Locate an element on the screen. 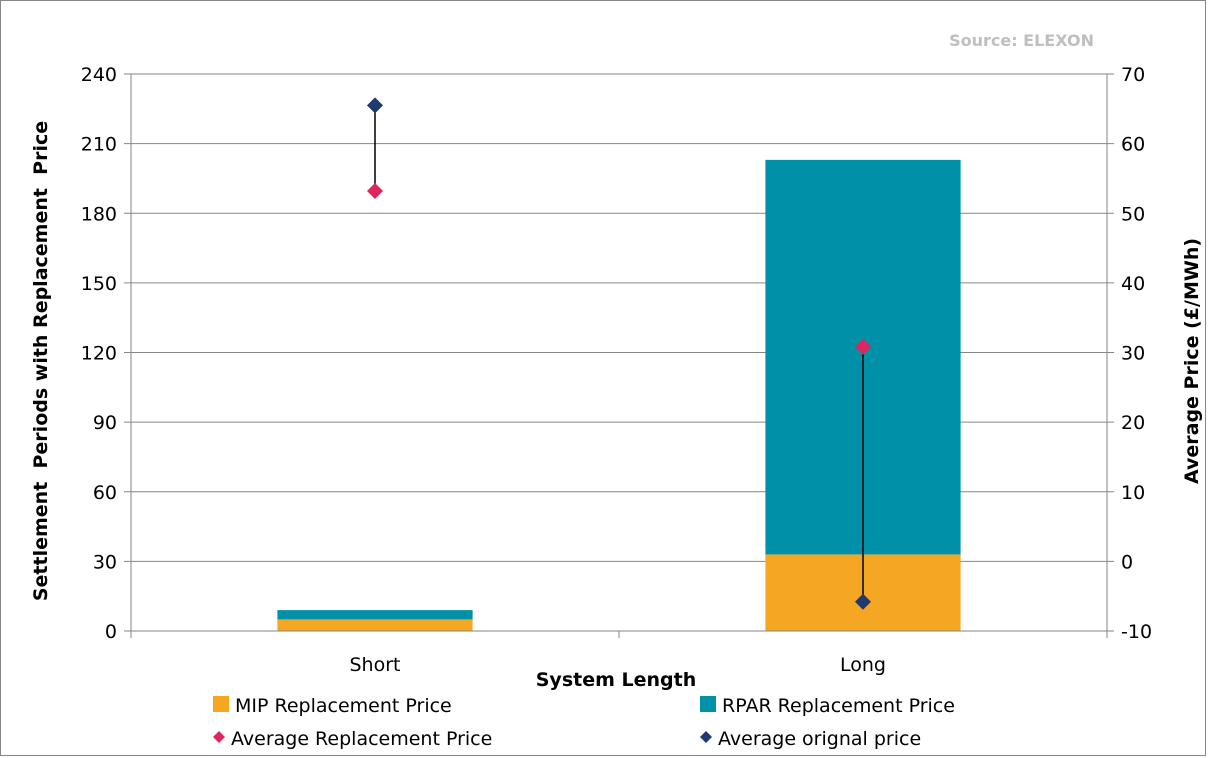 The width and height of the screenshot is (1208, 758). left-tick-label: 120 is located at coordinates (99, 354).